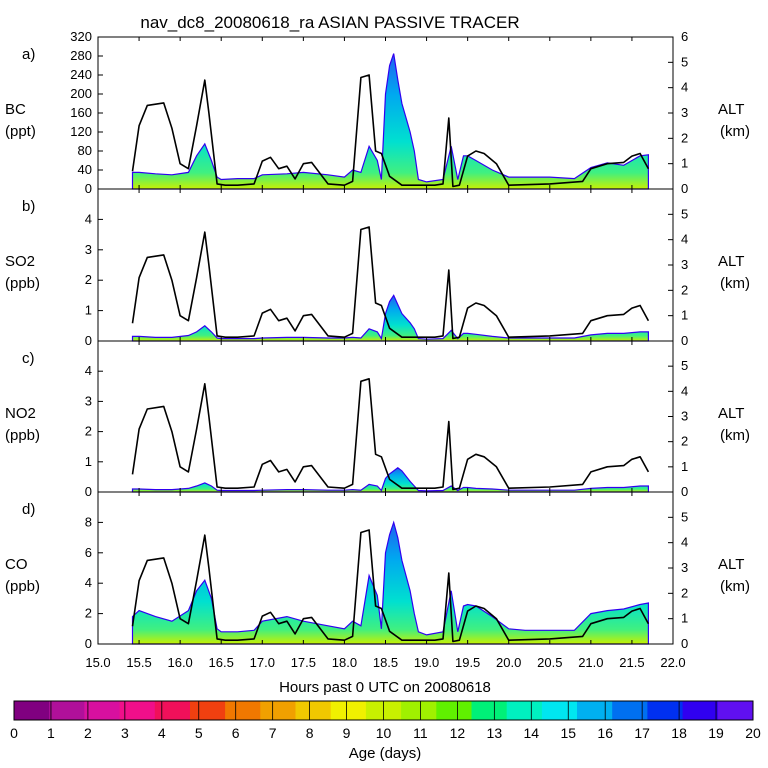 The image size is (768, 768). Describe the element at coordinates (508, 662) in the screenshot. I see `x-tick-label: 20.0` at that location.